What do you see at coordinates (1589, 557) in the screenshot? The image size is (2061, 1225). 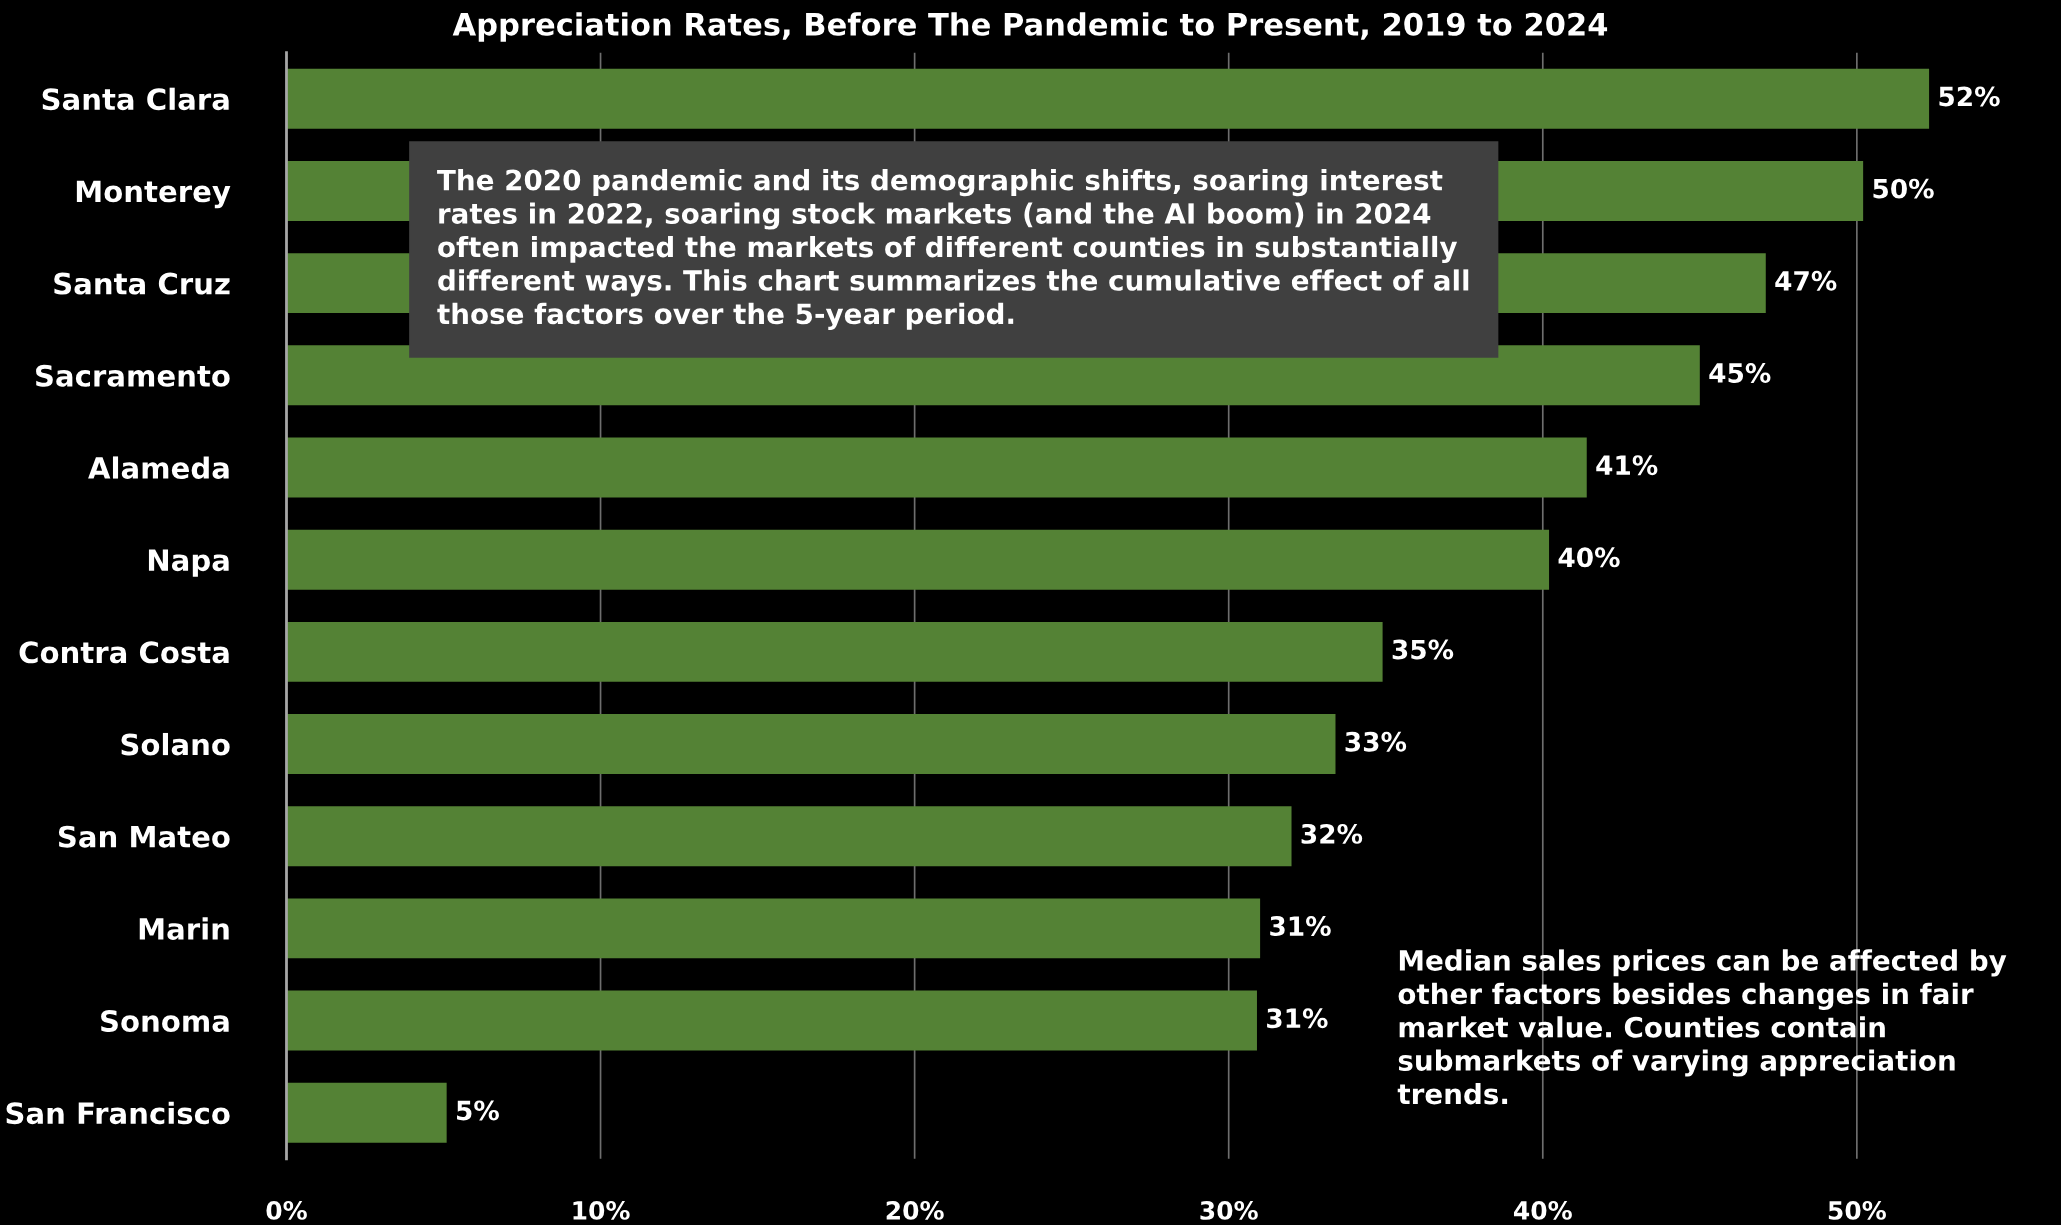 I see `data-label: 40%` at bounding box center [1589, 557].